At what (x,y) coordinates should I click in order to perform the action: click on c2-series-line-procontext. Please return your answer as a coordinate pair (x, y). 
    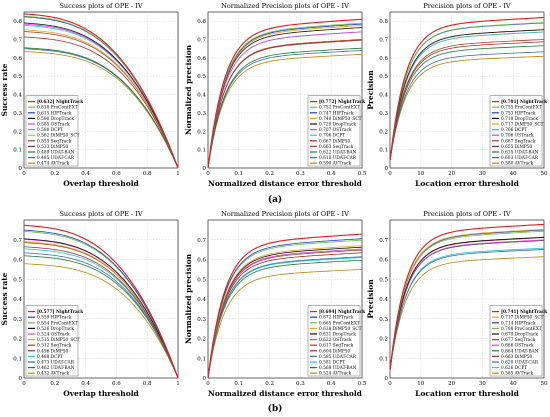
    Looking at the image, I should click on (467, 91).